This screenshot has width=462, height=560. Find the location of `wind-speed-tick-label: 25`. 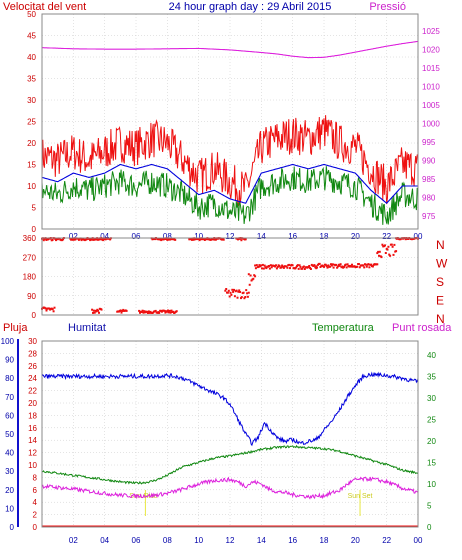

wind-speed-tick-label: 25 is located at coordinates (31, 122).